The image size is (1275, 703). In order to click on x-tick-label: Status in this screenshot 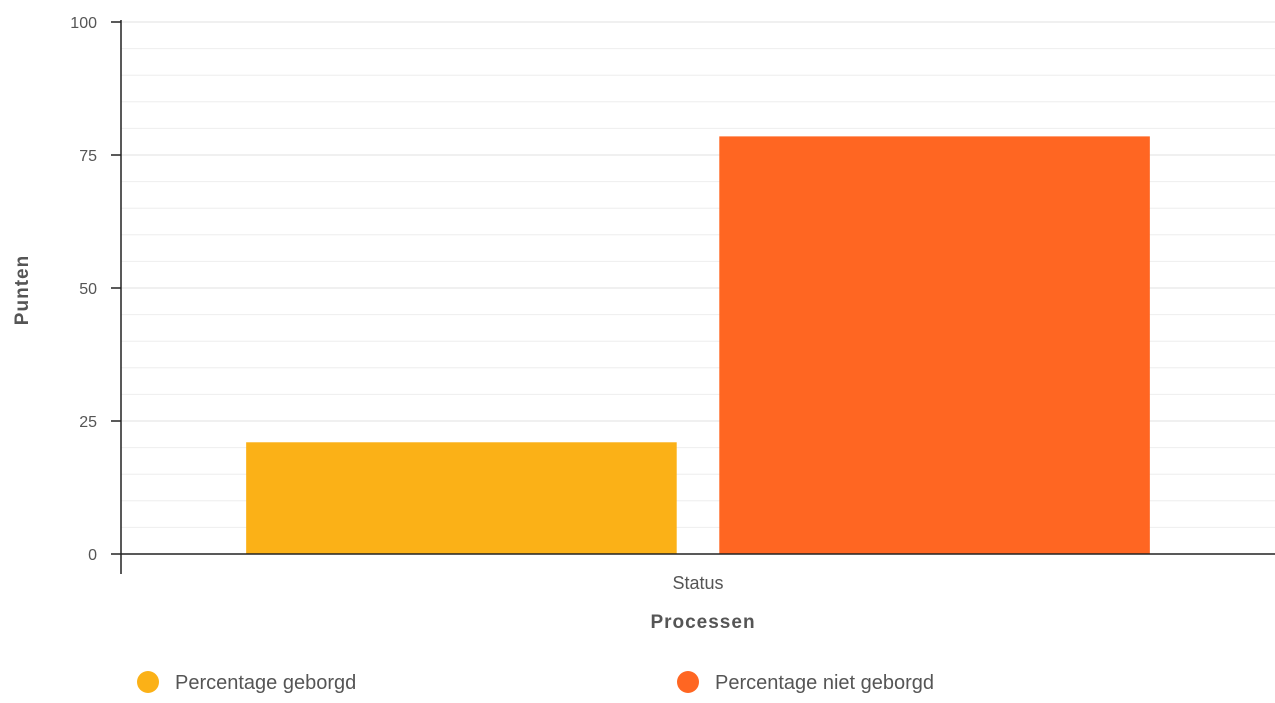, I will do `click(697, 583)`.